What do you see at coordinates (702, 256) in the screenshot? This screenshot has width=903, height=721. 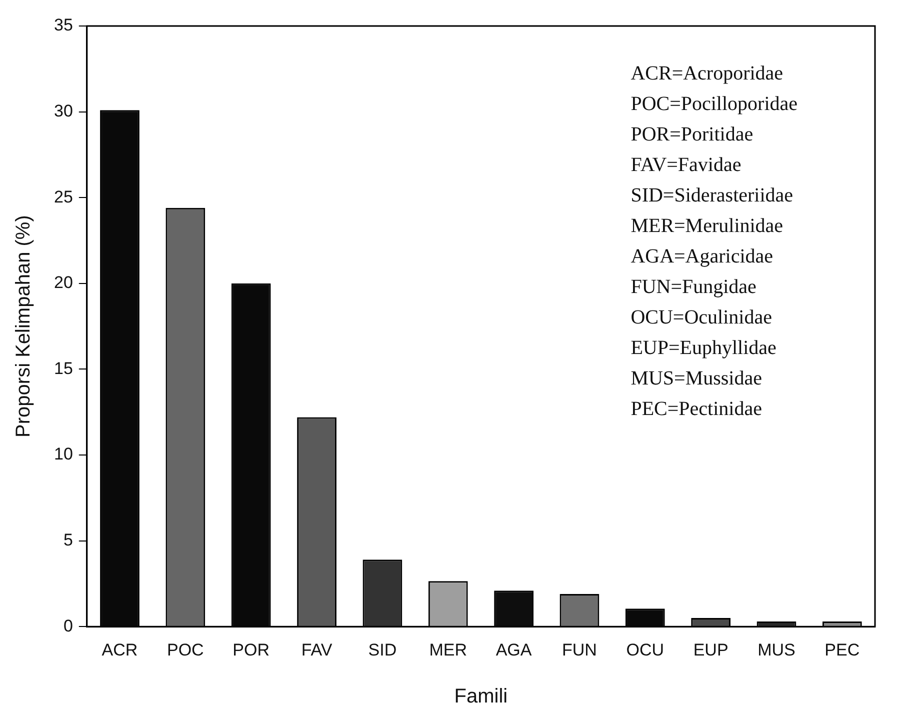 I see `annotation: AGA=Agaricidae` at bounding box center [702, 256].